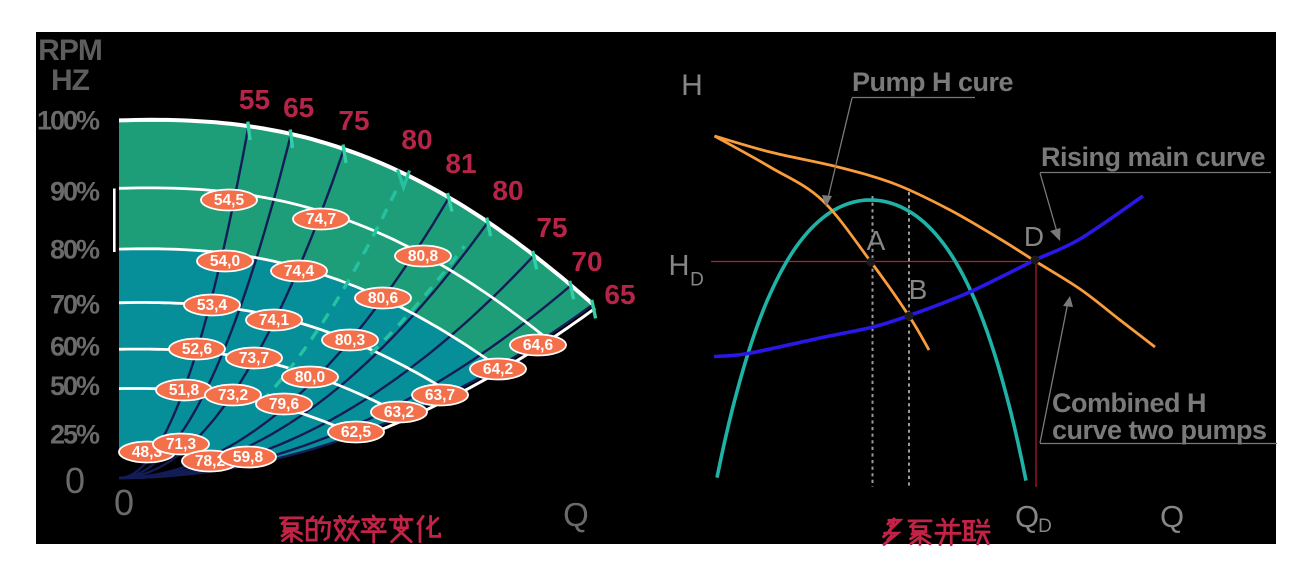 Image resolution: width=1310 pixels, height=580 pixels. I want to click on svg-text: 80,0, so click(310, 377).